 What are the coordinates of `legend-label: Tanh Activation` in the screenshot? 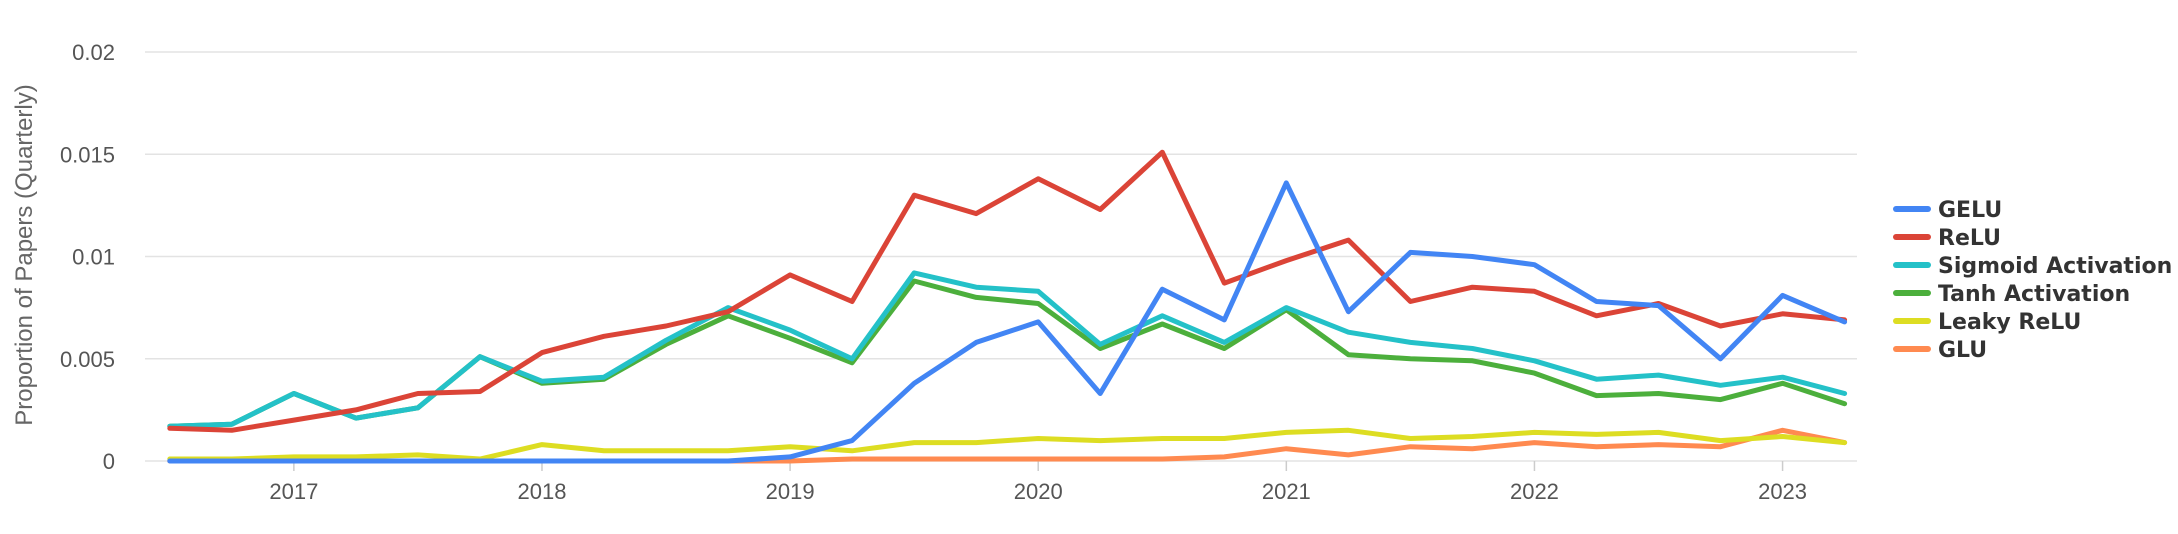 It's located at (2034, 294).